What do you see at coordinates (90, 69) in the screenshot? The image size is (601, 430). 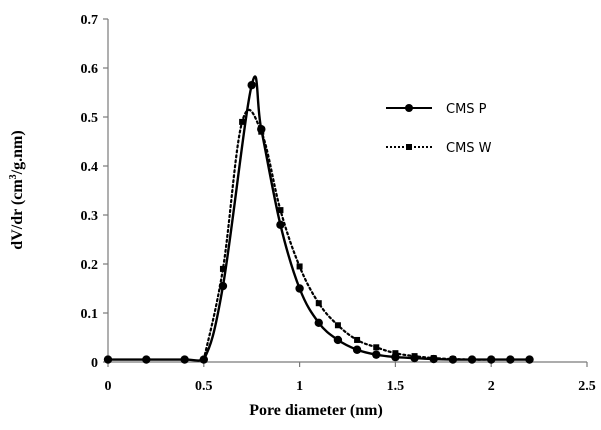 I see `y-tick-label: 0.6` at bounding box center [90, 69].